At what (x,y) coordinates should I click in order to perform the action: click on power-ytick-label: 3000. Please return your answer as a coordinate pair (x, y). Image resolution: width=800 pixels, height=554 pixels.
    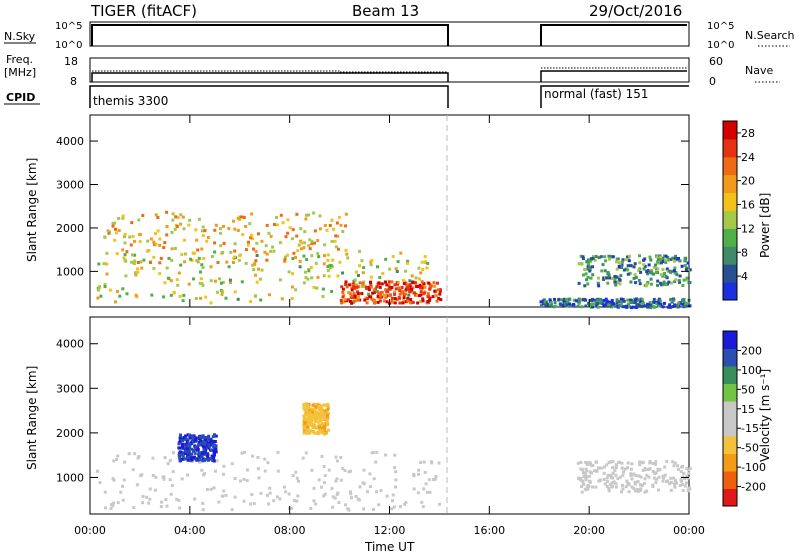
    Looking at the image, I should click on (70, 185).